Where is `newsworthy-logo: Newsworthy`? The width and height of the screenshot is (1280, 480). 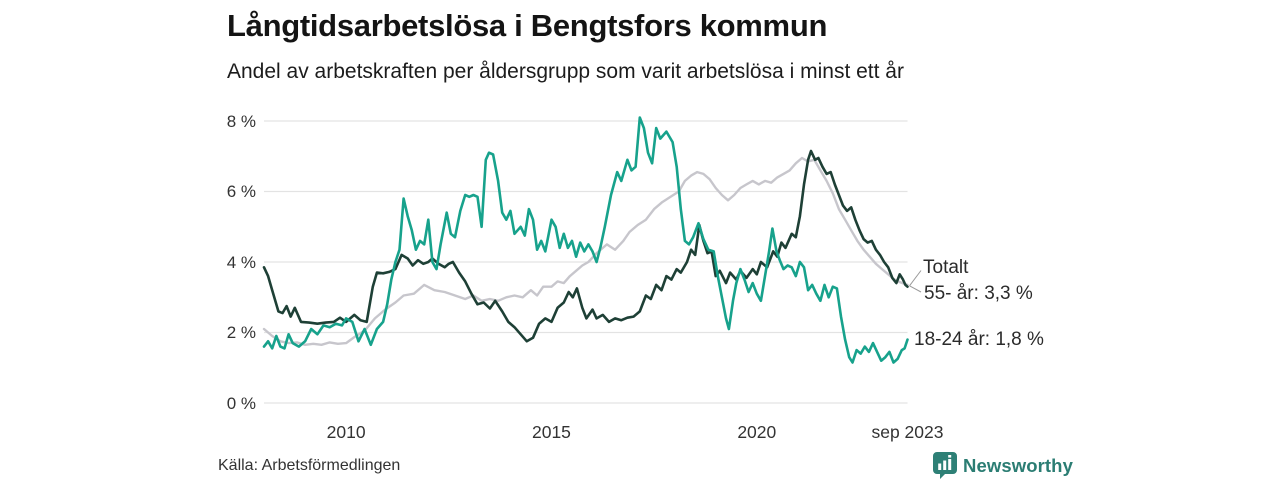
newsworthy-logo: Newsworthy is located at coordinates (1003, 465).